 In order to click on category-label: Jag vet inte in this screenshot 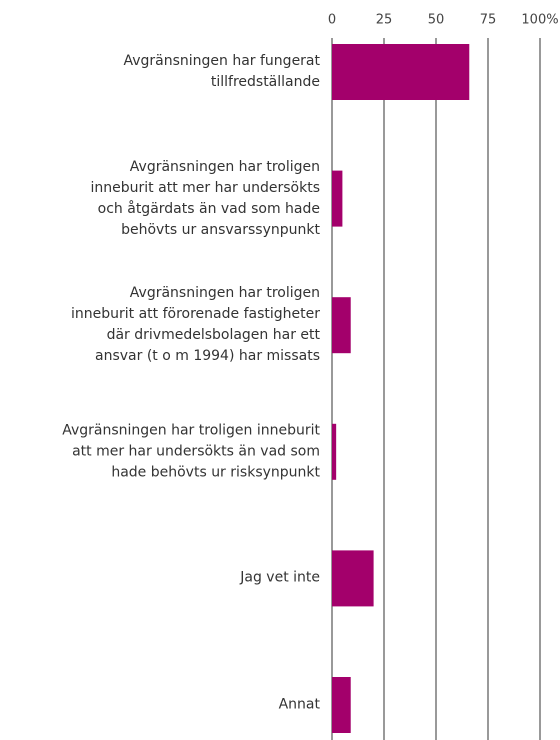, I will do `click(280, 577)`.